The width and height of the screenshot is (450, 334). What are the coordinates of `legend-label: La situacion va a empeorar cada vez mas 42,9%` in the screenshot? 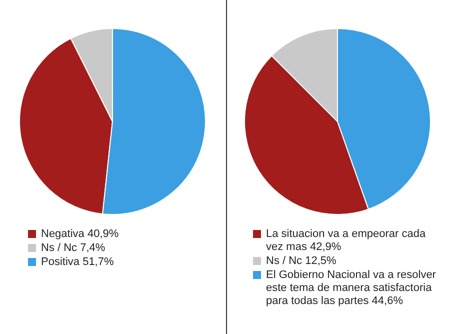 It's located at (346, 241).